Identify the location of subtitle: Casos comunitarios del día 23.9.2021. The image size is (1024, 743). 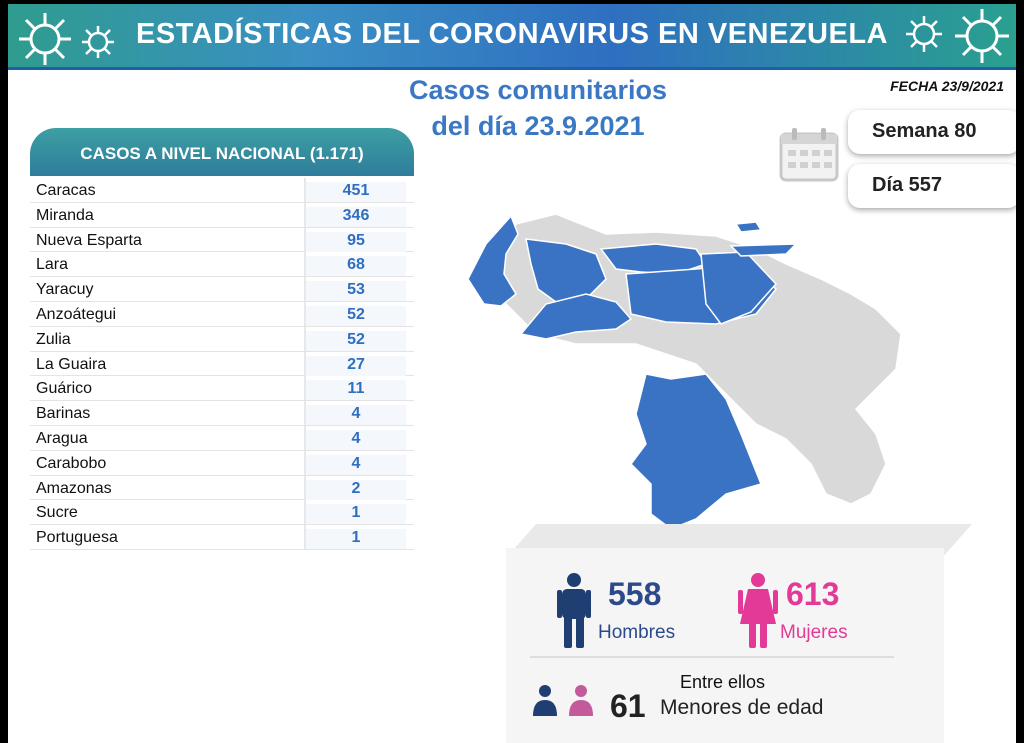
(538, 108).